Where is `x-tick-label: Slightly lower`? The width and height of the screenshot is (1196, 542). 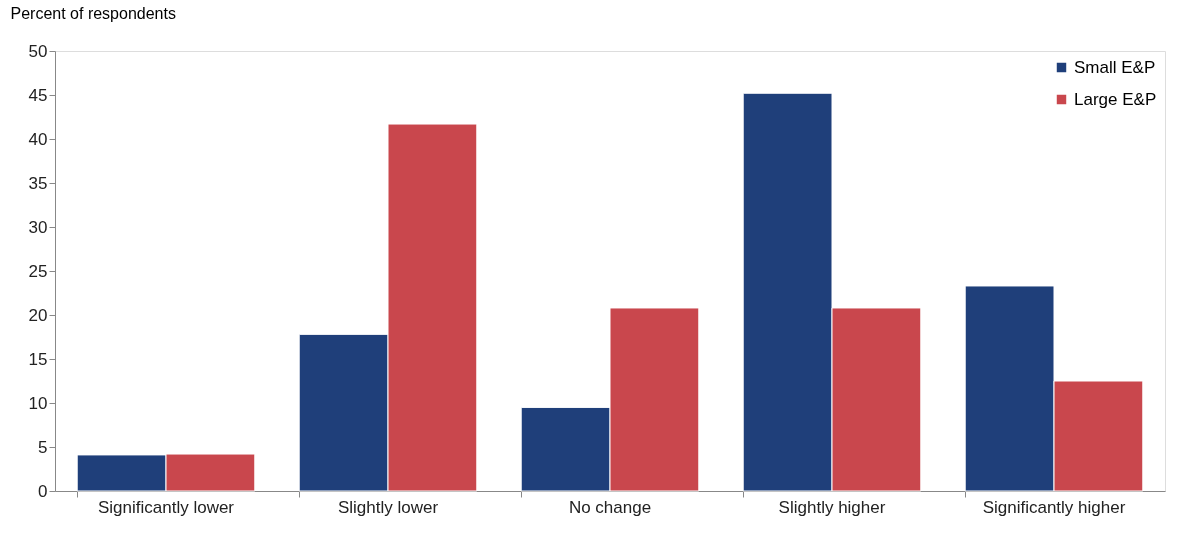
x-tick-label: Slightly lower is located at coordinates (388, 507).